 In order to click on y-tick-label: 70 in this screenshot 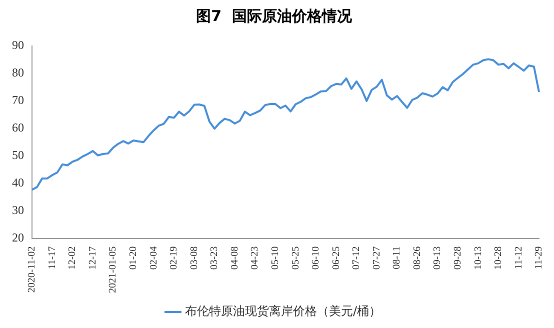, I will do `click(18, 100)`.